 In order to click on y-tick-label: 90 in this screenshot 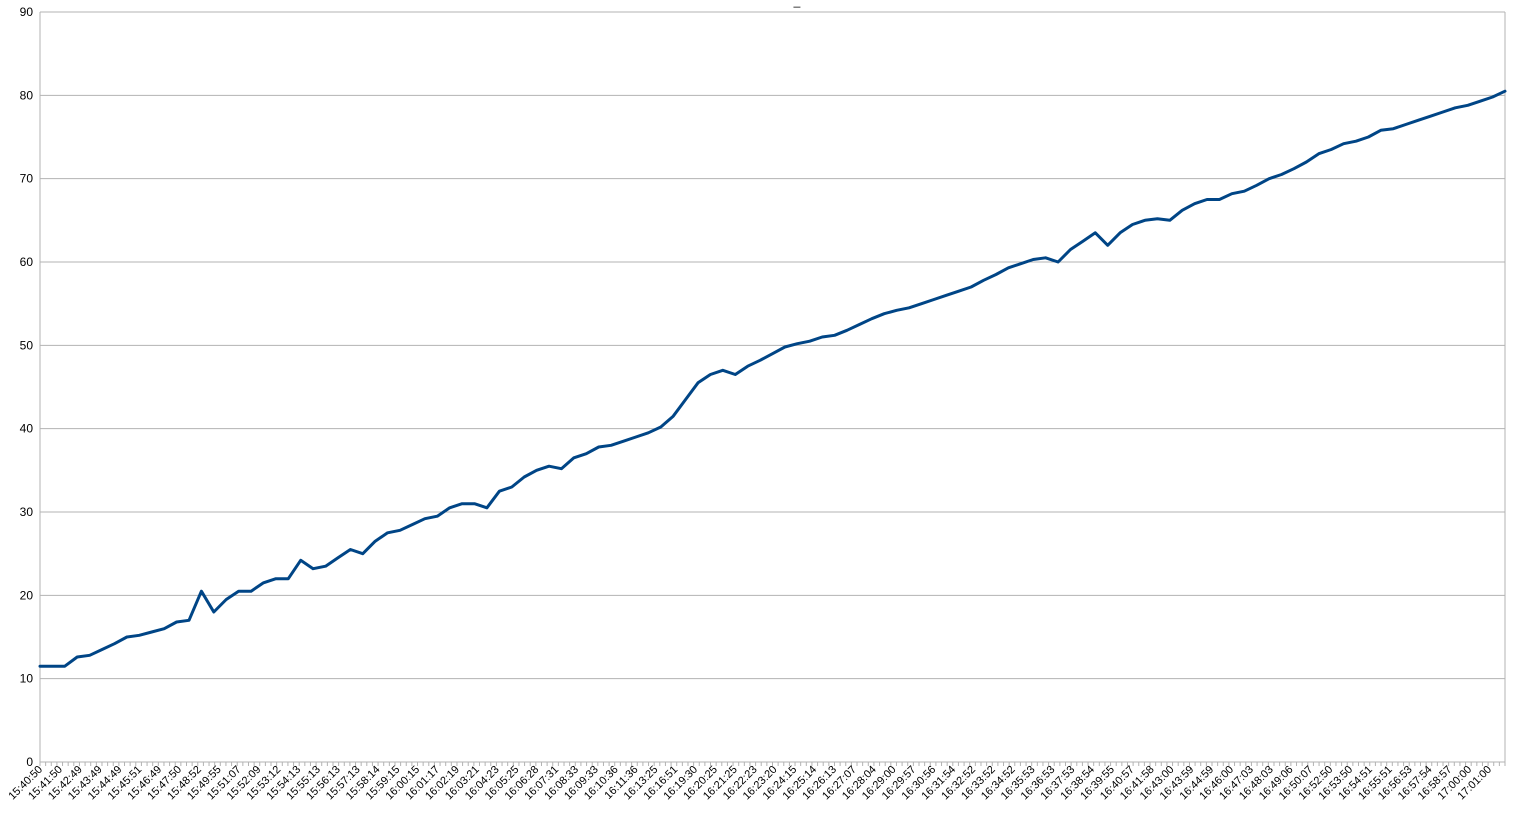, I will do `click(27, 12)`.